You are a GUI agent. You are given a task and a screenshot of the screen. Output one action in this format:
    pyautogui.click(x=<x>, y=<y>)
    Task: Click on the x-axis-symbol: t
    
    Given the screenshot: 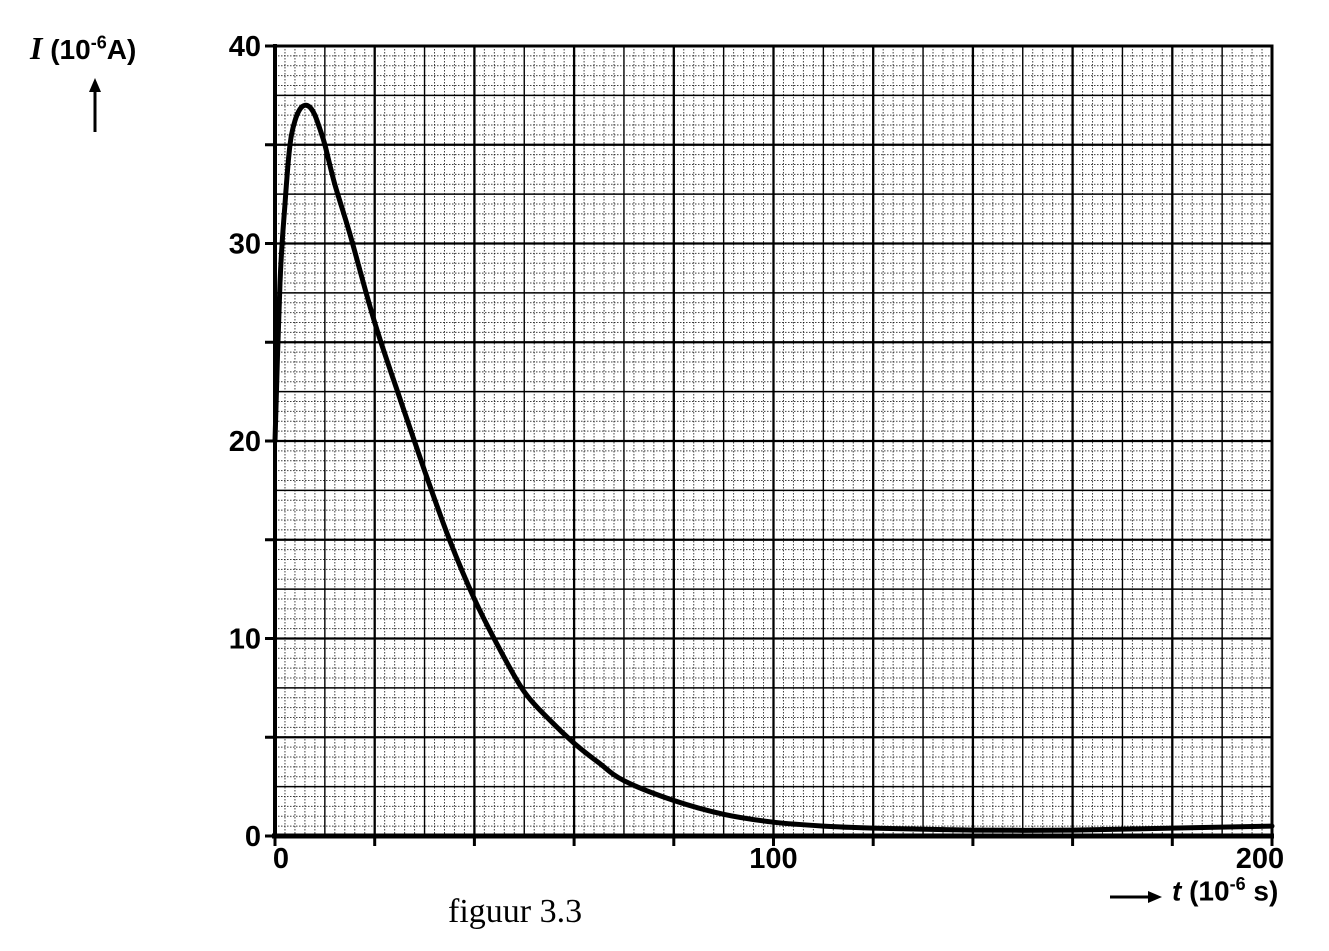 What is the action you would take?
    pyautogui.click(x=1177, y=891)
    